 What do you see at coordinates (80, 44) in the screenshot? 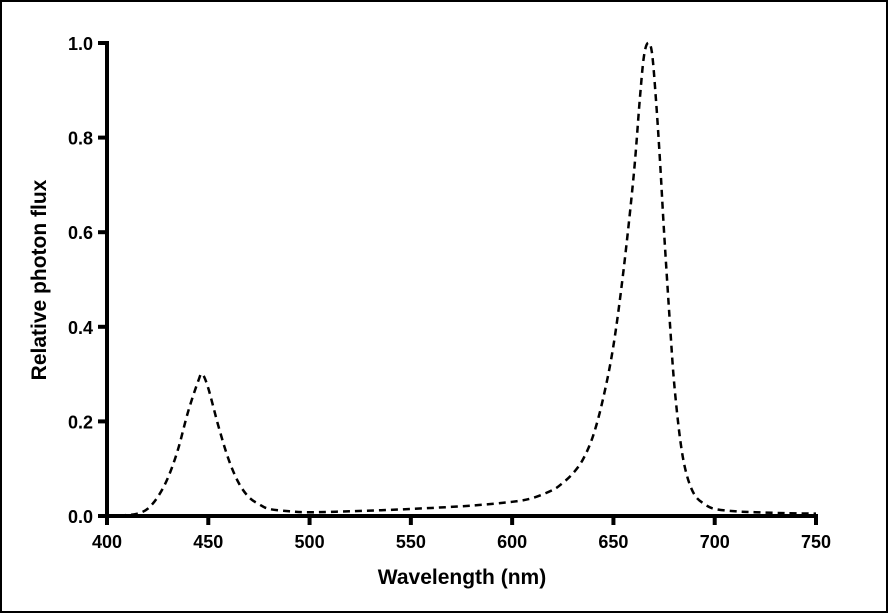
I see `y-tick-label: 1.0` at bounding box center [80, 44].